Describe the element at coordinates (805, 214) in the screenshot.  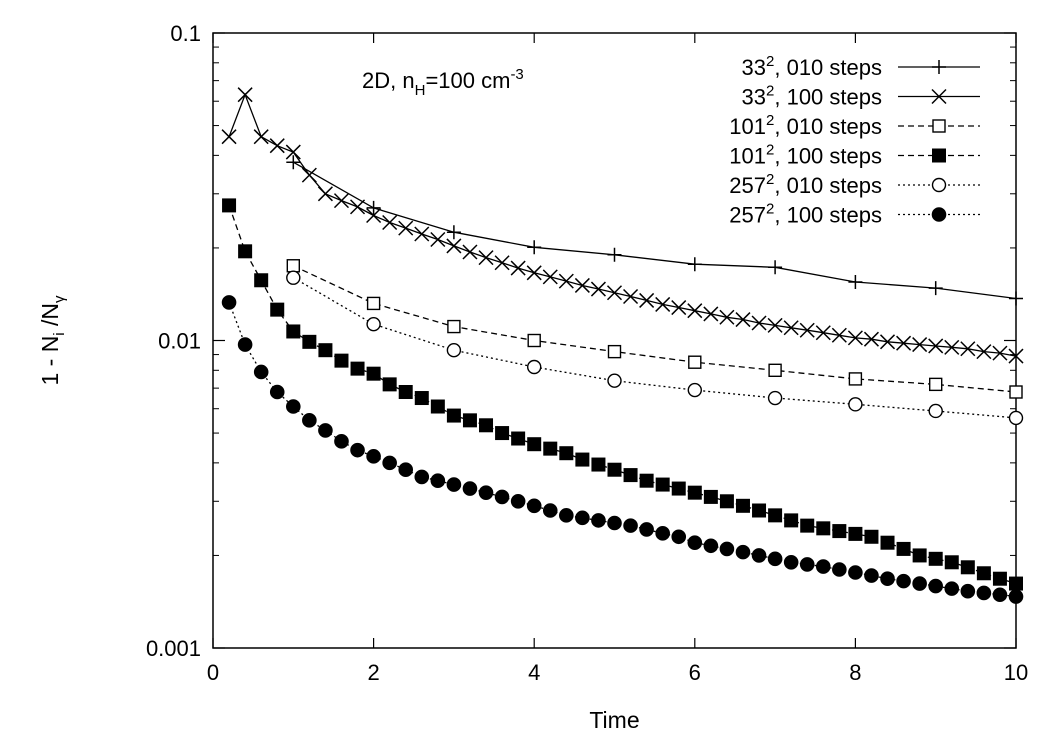
I see `legend-label: 2572, 100 steps` at that location.